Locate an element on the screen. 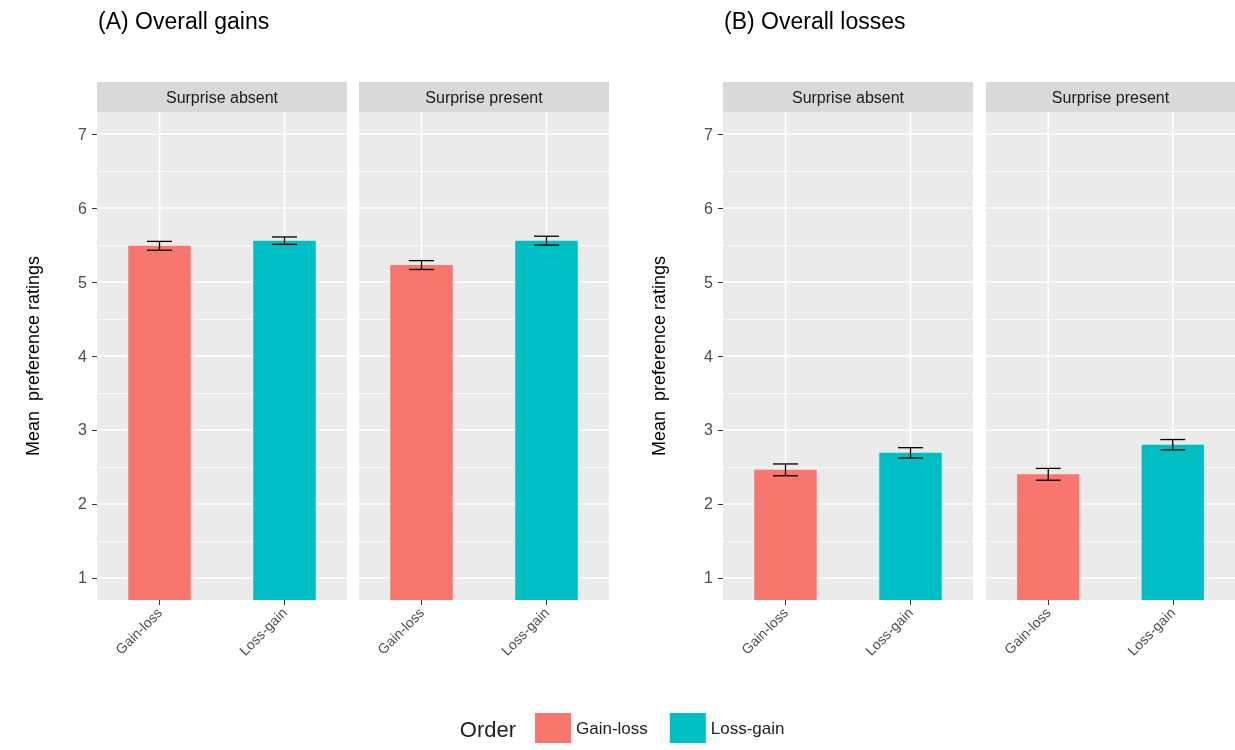  legend-label: Loss-gain is located at coordinates (747, 728).